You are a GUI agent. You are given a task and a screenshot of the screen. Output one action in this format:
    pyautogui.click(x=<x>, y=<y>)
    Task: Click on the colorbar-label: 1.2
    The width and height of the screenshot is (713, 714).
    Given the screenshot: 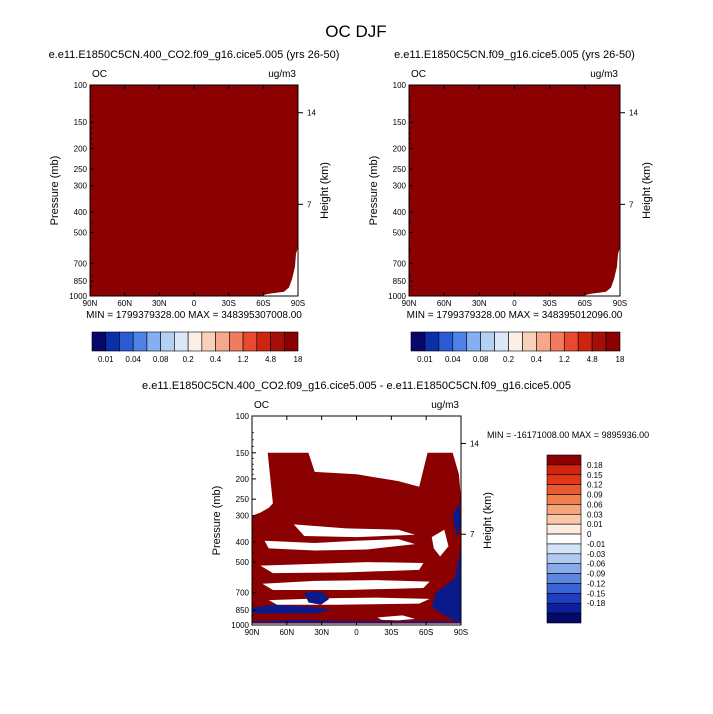 What is the action you would take?
    pyautogui.click(x=565, y=359)
    